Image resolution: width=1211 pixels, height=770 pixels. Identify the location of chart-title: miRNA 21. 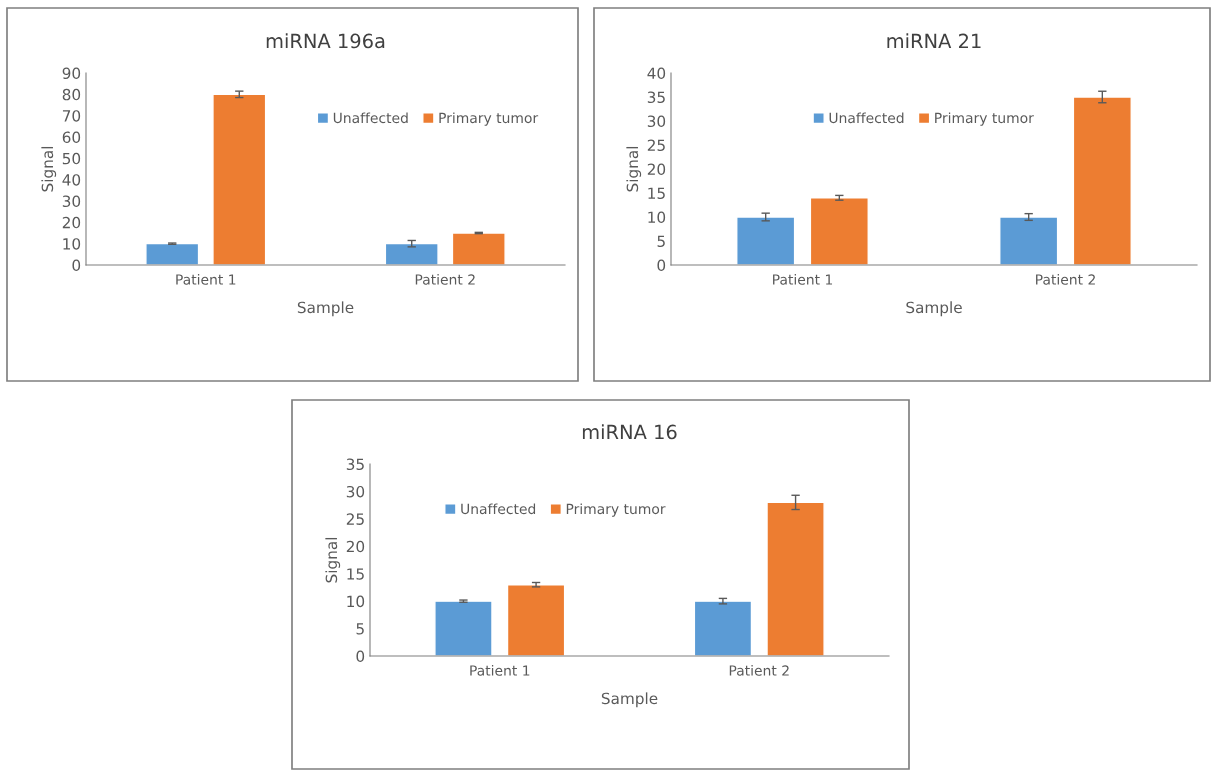
(934, 40).